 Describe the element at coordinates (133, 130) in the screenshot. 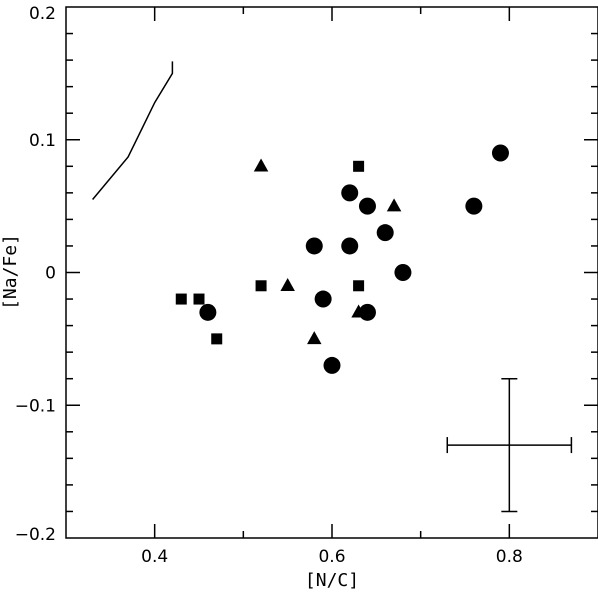

I see `model-curve` at that location.